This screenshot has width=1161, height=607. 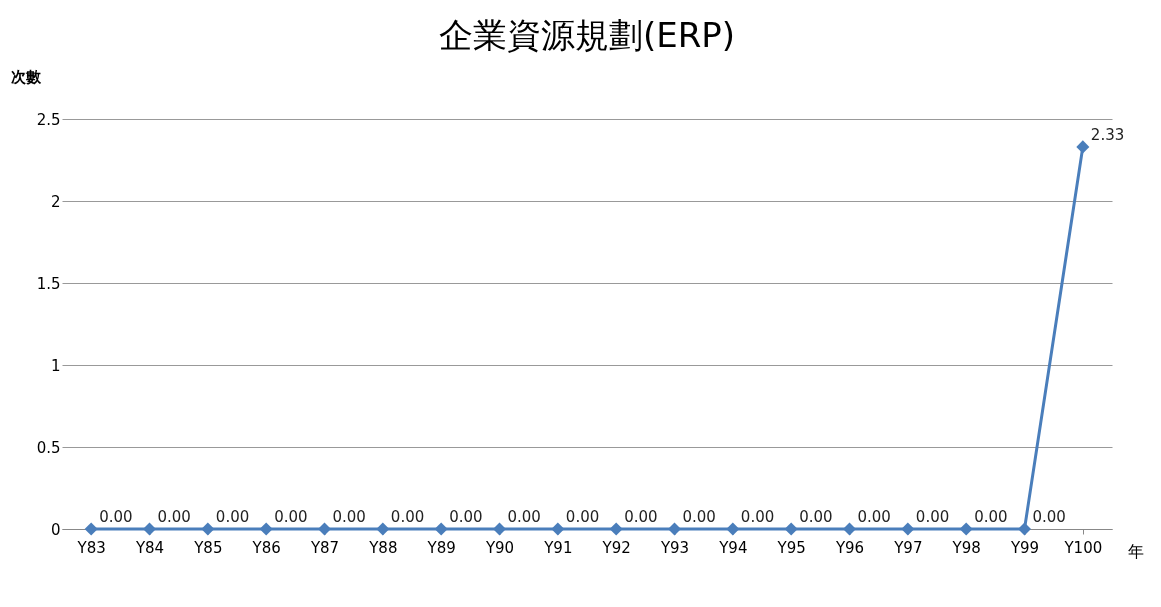 What do you see at coordinates (48, 283) in the screenshot?
I see `y-tick-label: 1.5` at bounding box center [48, 283].